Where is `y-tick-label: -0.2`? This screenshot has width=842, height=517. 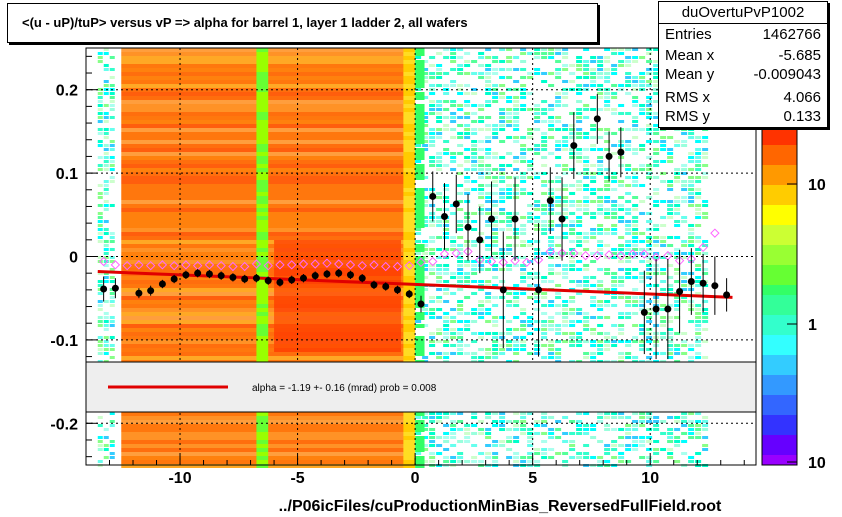
y-tick-label: -0.2 is located at coordinates (64, 424).